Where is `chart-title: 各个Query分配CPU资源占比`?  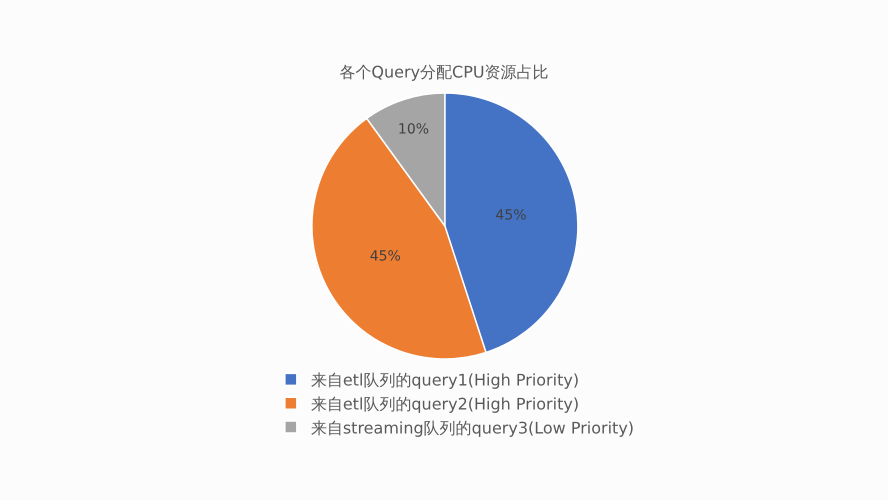 chart-title: 各个Query分配CPU资源占比 is located at coordinates (444, 72).